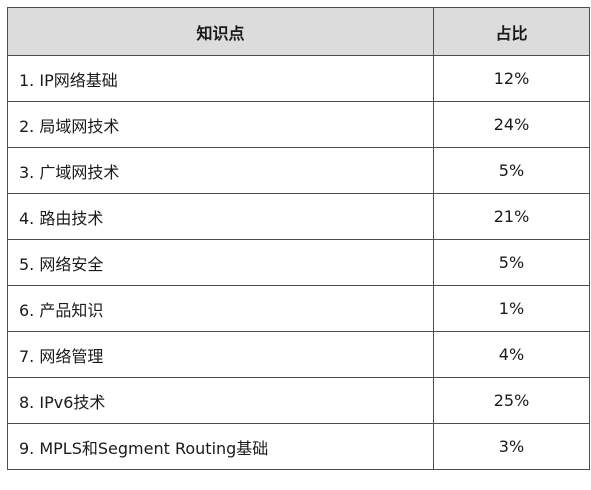 The width and height of the screenshot is (591, 490). I want to click on table-header-row: 知识点 占比, so click(298, 31).